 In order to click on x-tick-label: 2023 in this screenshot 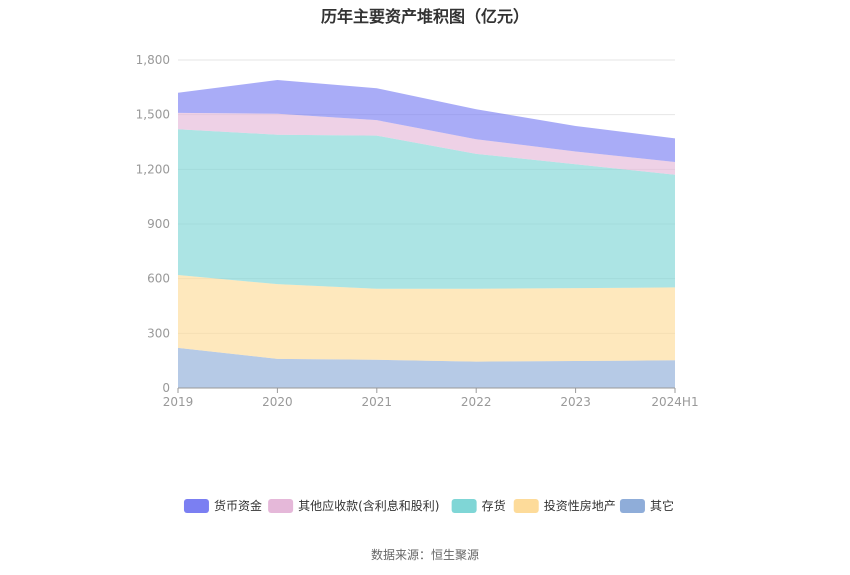, I will do `click(575, 402)`.